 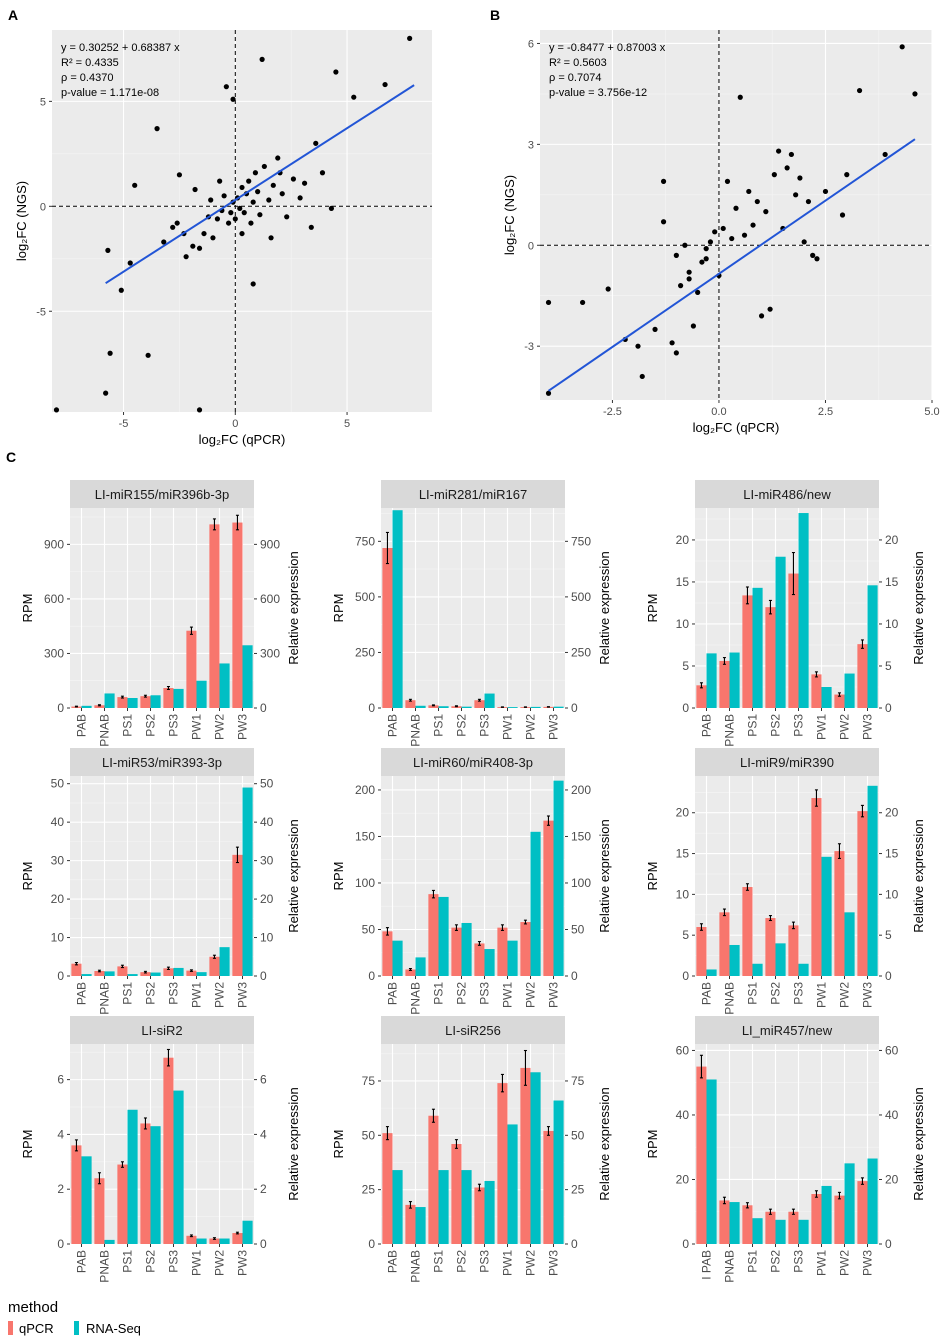 What do you see at coordinates (161, 1030) in the screenshot?
I see `facet-title: LI-siR2` at bounding box center [161, 1030].